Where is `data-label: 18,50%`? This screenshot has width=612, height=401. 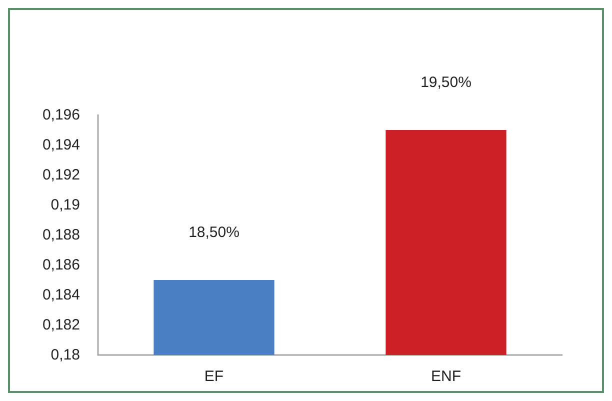 data-label: 18,50% is located at coordinates (214, 232).